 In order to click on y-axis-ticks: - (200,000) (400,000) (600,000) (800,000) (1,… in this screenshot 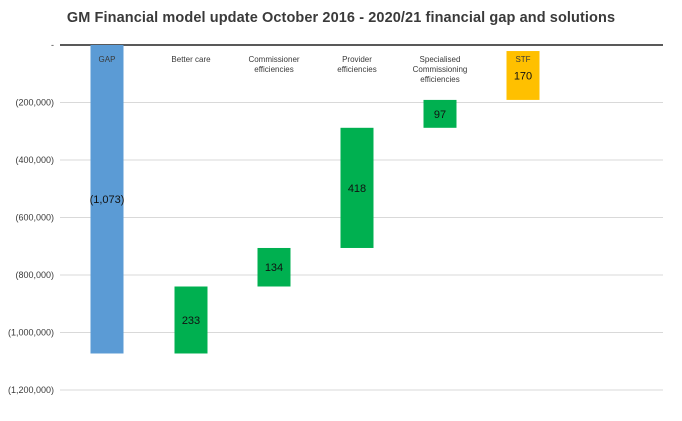, I will do `click(31, 217)`.